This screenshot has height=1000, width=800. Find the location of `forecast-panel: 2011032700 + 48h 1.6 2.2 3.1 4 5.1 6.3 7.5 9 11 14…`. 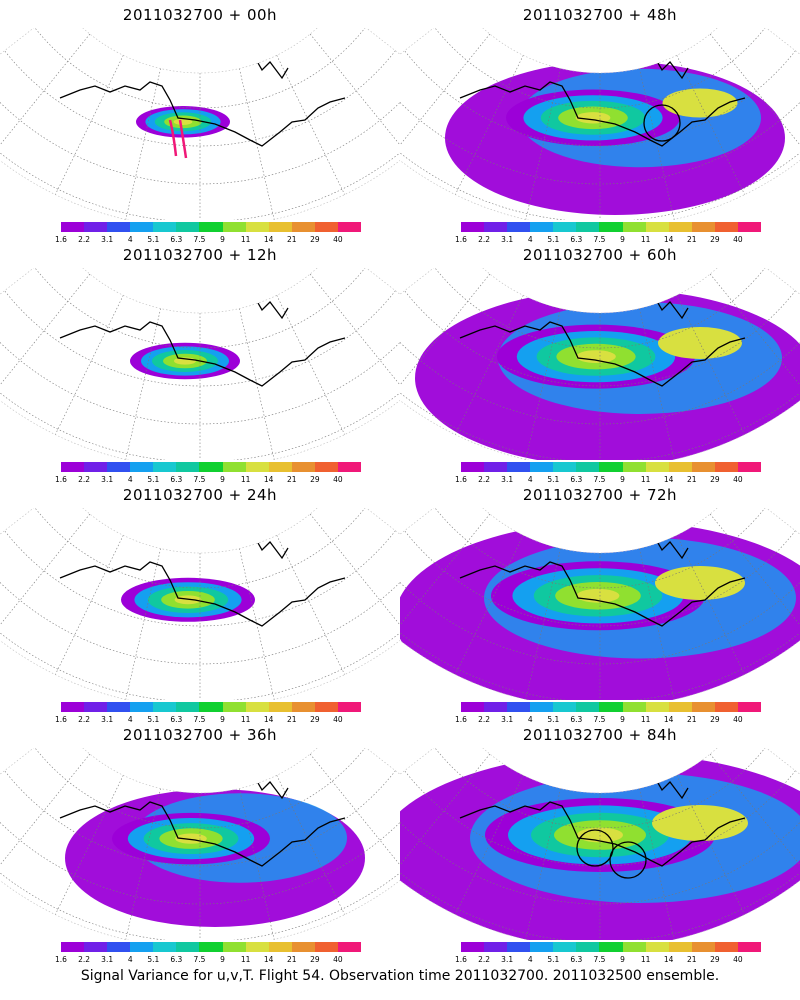

forecast-panel: 2011032700 + 48h 1.6 2.2 3.1 4 5.1 6.3 7.5 9 11 14… is located at coordinates (600, 122).